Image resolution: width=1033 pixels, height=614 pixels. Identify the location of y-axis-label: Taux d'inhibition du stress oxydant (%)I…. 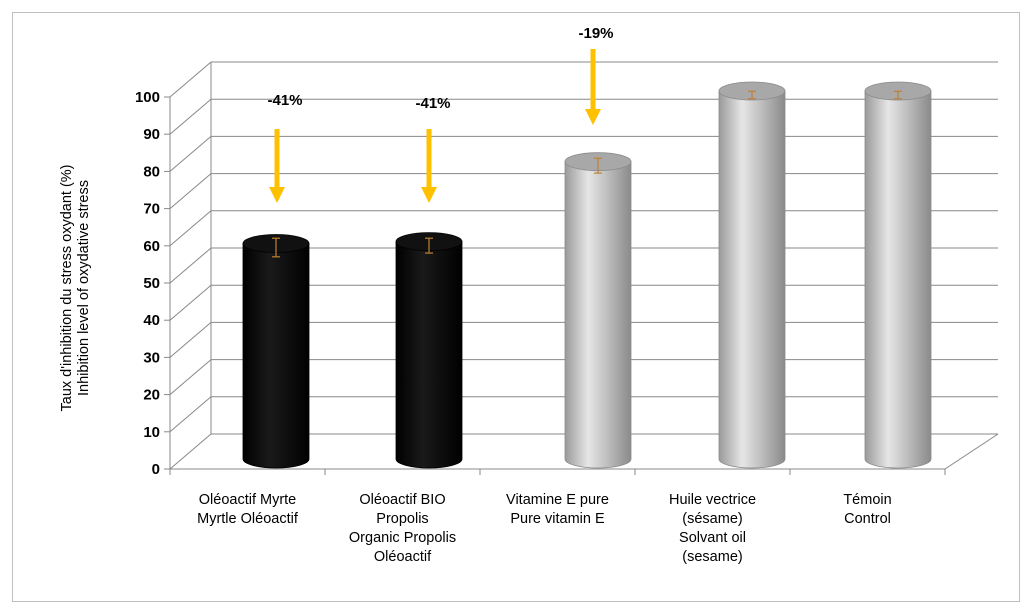
(75, 288).